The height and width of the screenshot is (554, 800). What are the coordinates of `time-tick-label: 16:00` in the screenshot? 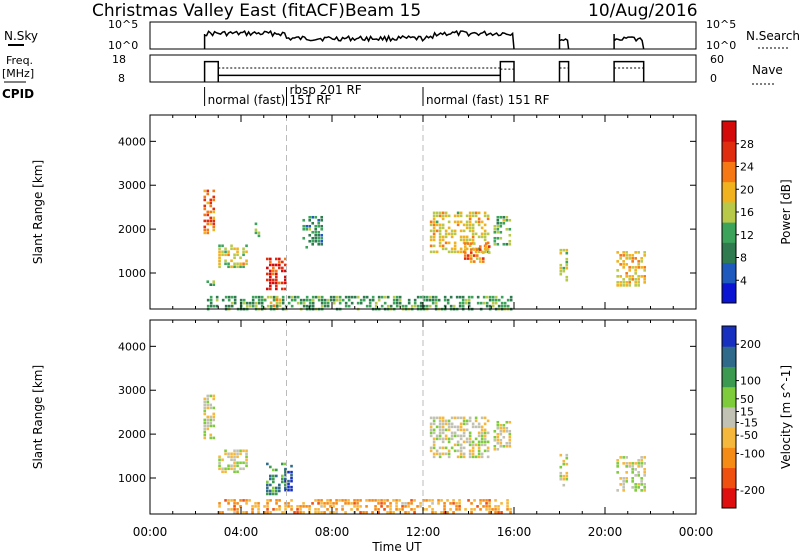 It's located at (514, 532).